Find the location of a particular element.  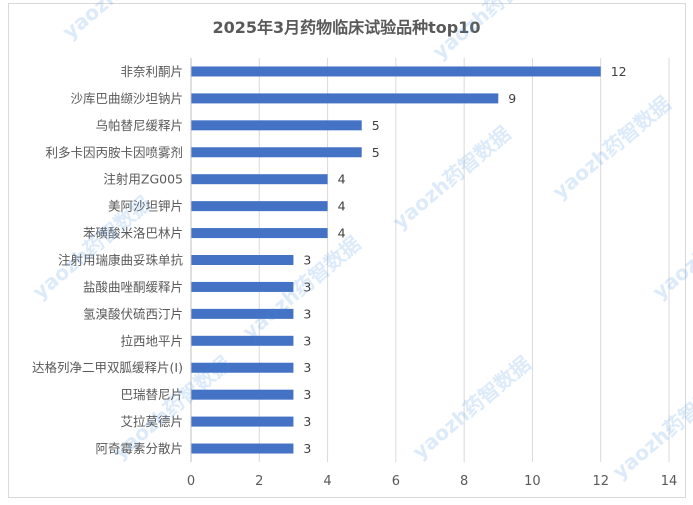

category-label-13: 艾拉莫德片 is located at coordinates (151, 421).